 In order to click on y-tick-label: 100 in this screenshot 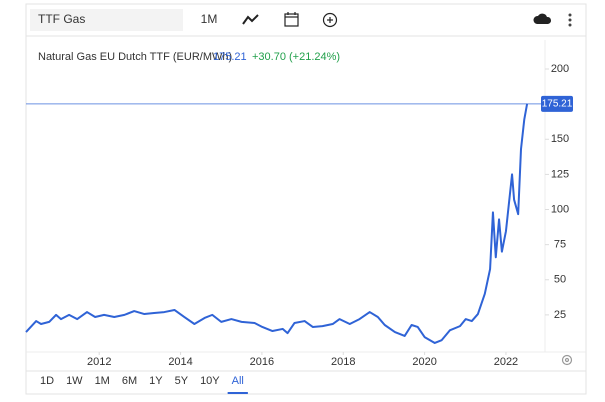, I will do `click(560, 209)`.